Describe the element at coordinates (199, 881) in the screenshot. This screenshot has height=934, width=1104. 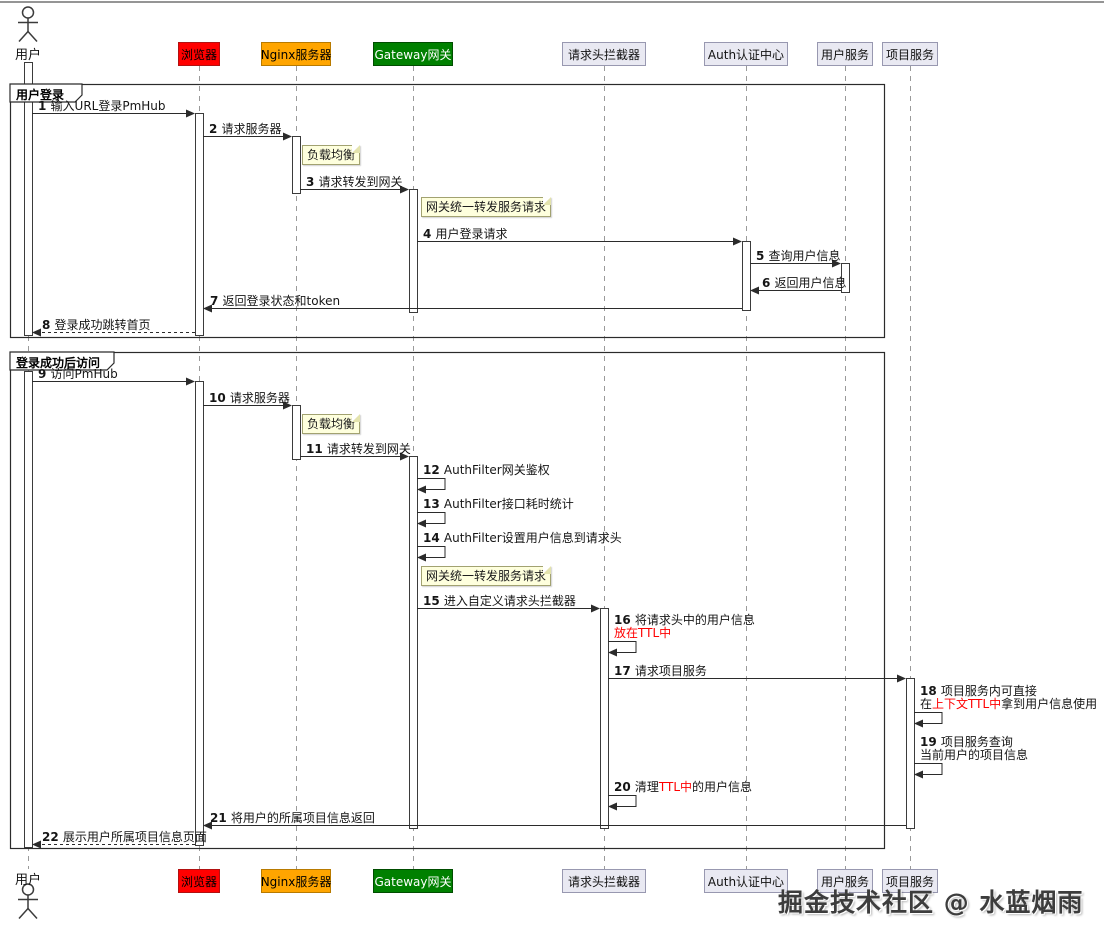
I see `participant-browser-bottom: 浏览器` at that location.